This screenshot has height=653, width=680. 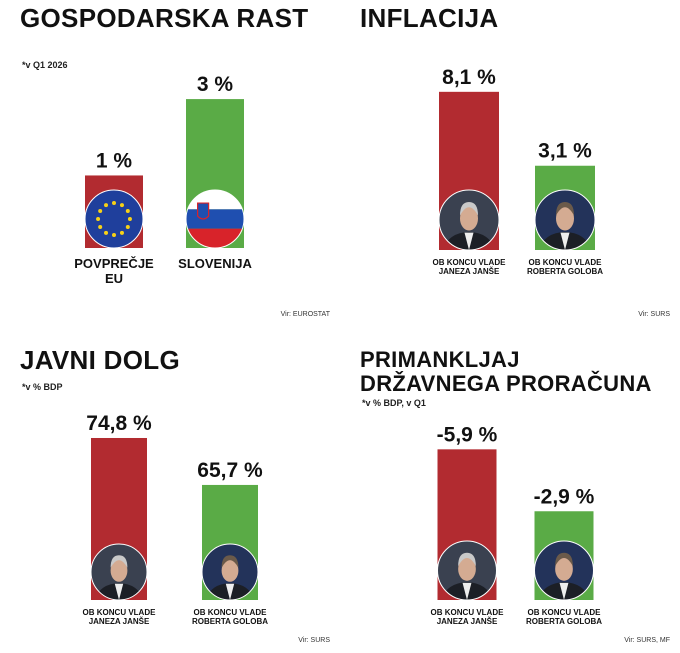 I want to click on flag-red, so click(x=215, y=238).